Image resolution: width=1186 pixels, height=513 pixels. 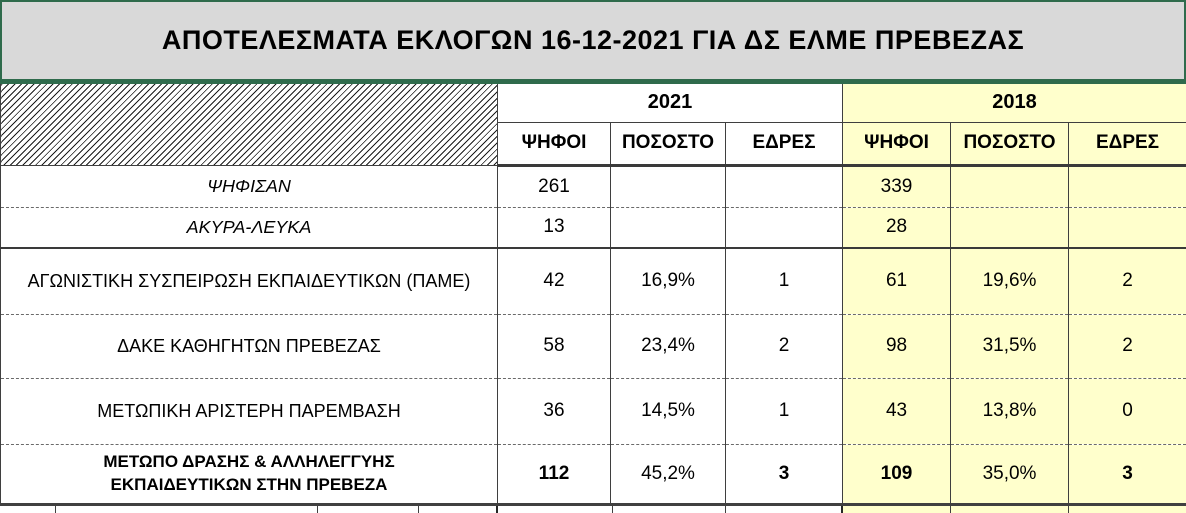 I want to click on row-label: ΨΗΦΙΣΑΝ, so click(x=249, y=186).